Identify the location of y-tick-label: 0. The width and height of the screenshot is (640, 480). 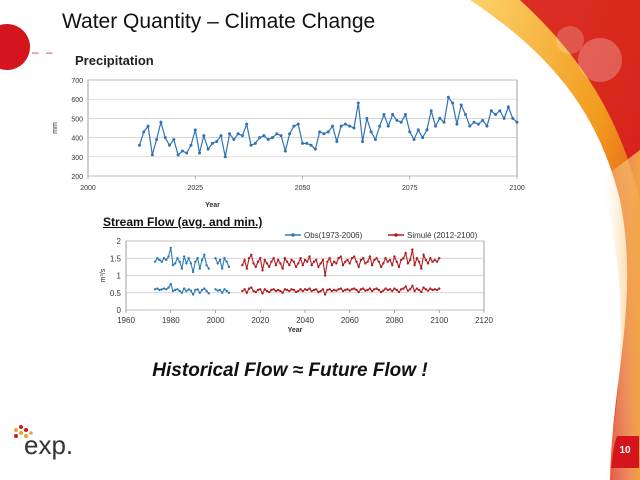
(119, 310).